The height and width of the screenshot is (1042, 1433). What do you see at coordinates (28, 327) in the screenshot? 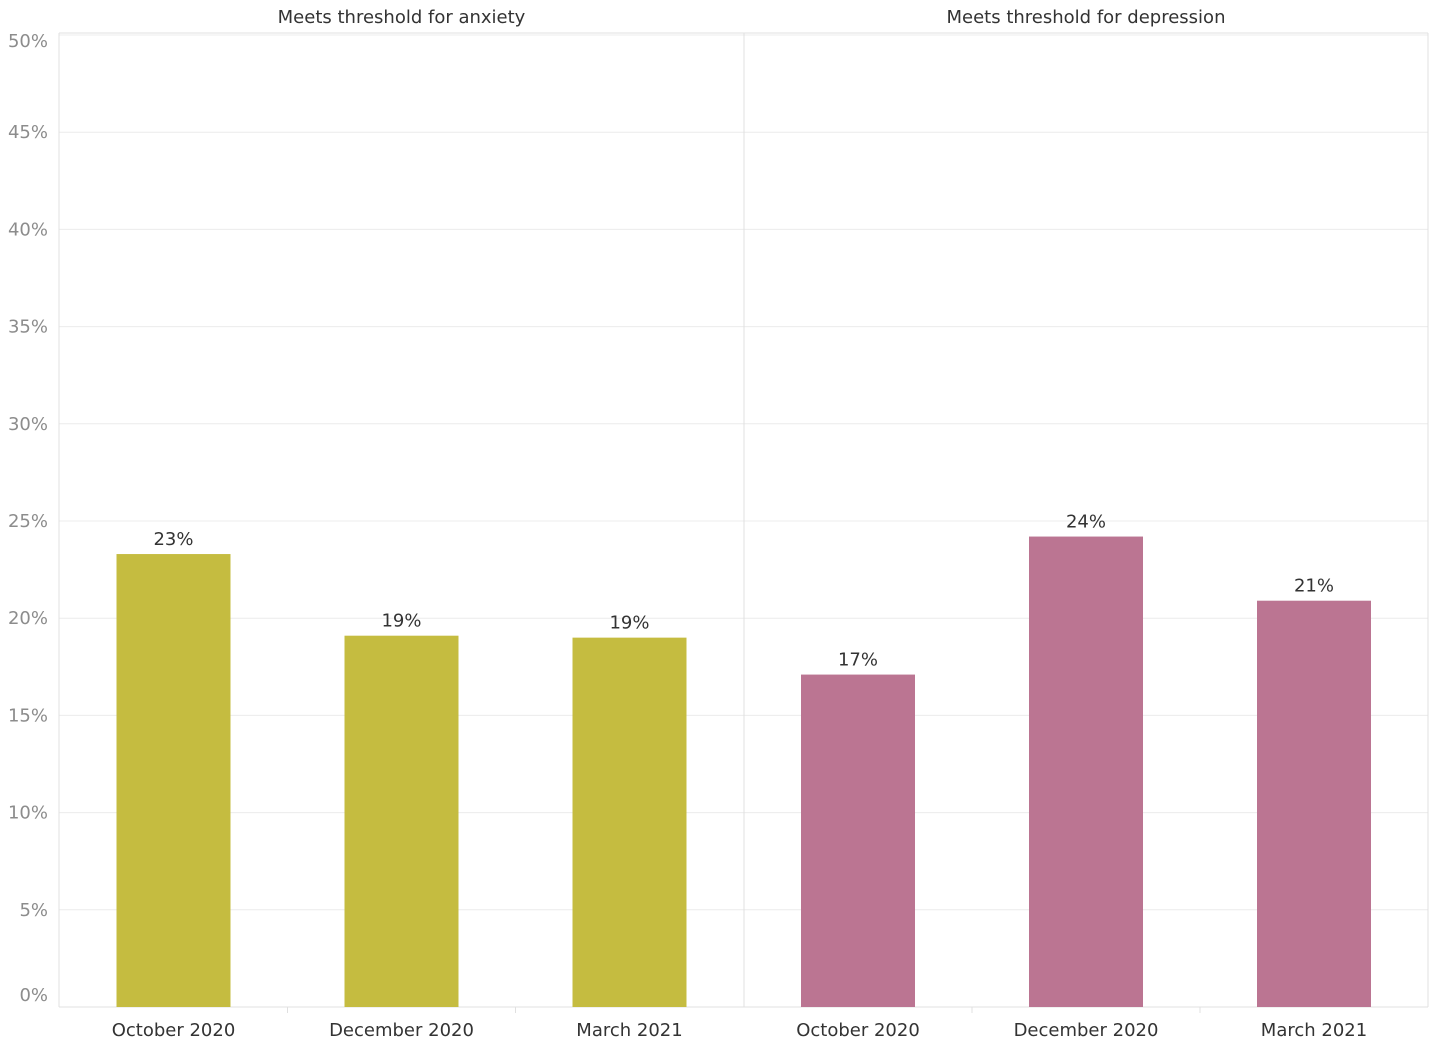
I see `y-tick-label: 35%` at bounding box center [28, 327].